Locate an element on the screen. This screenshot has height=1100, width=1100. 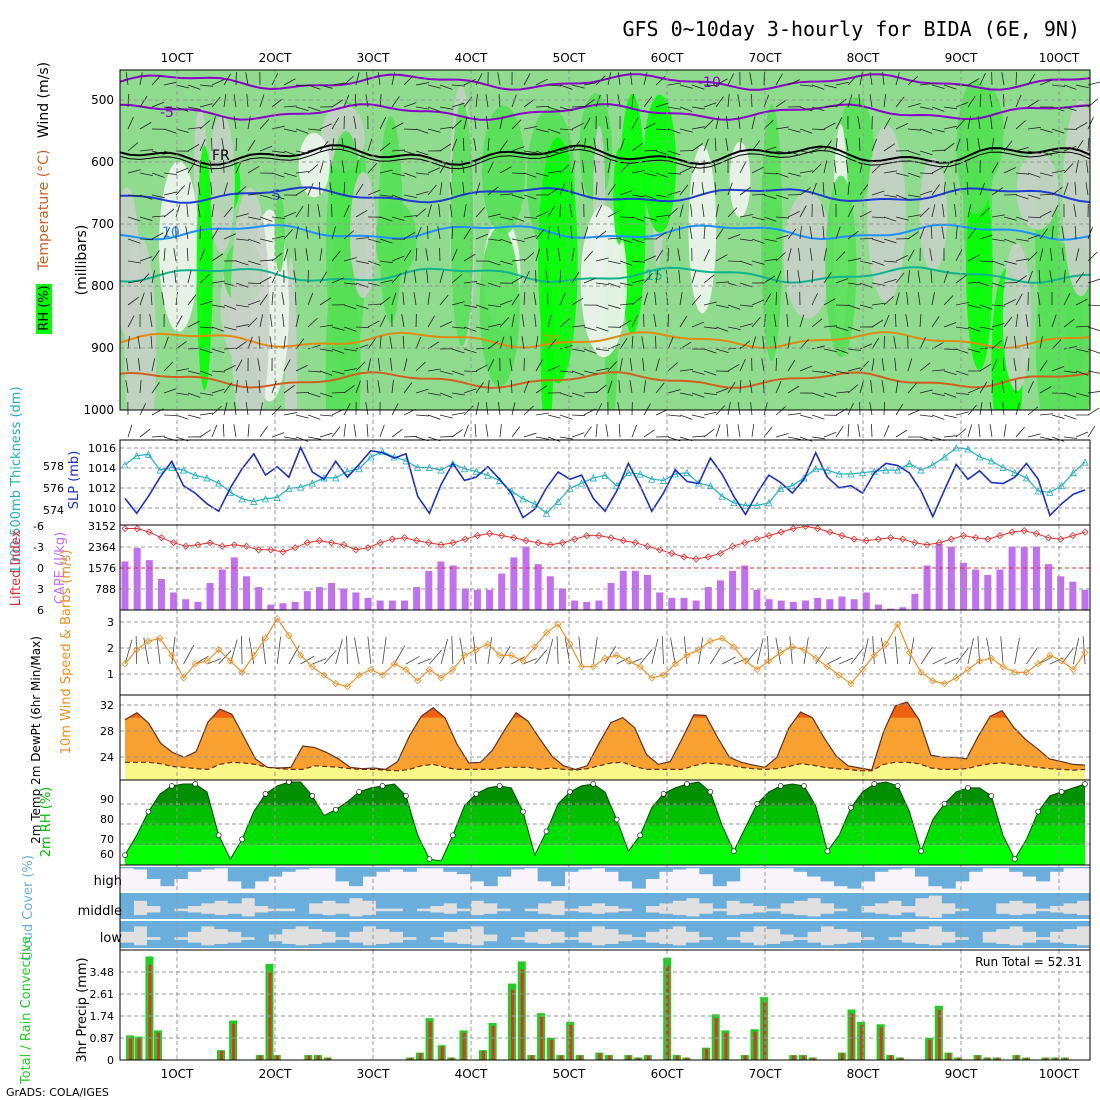
wind-axis-label: Wind (m/s) is located at coordinates (44, 100).